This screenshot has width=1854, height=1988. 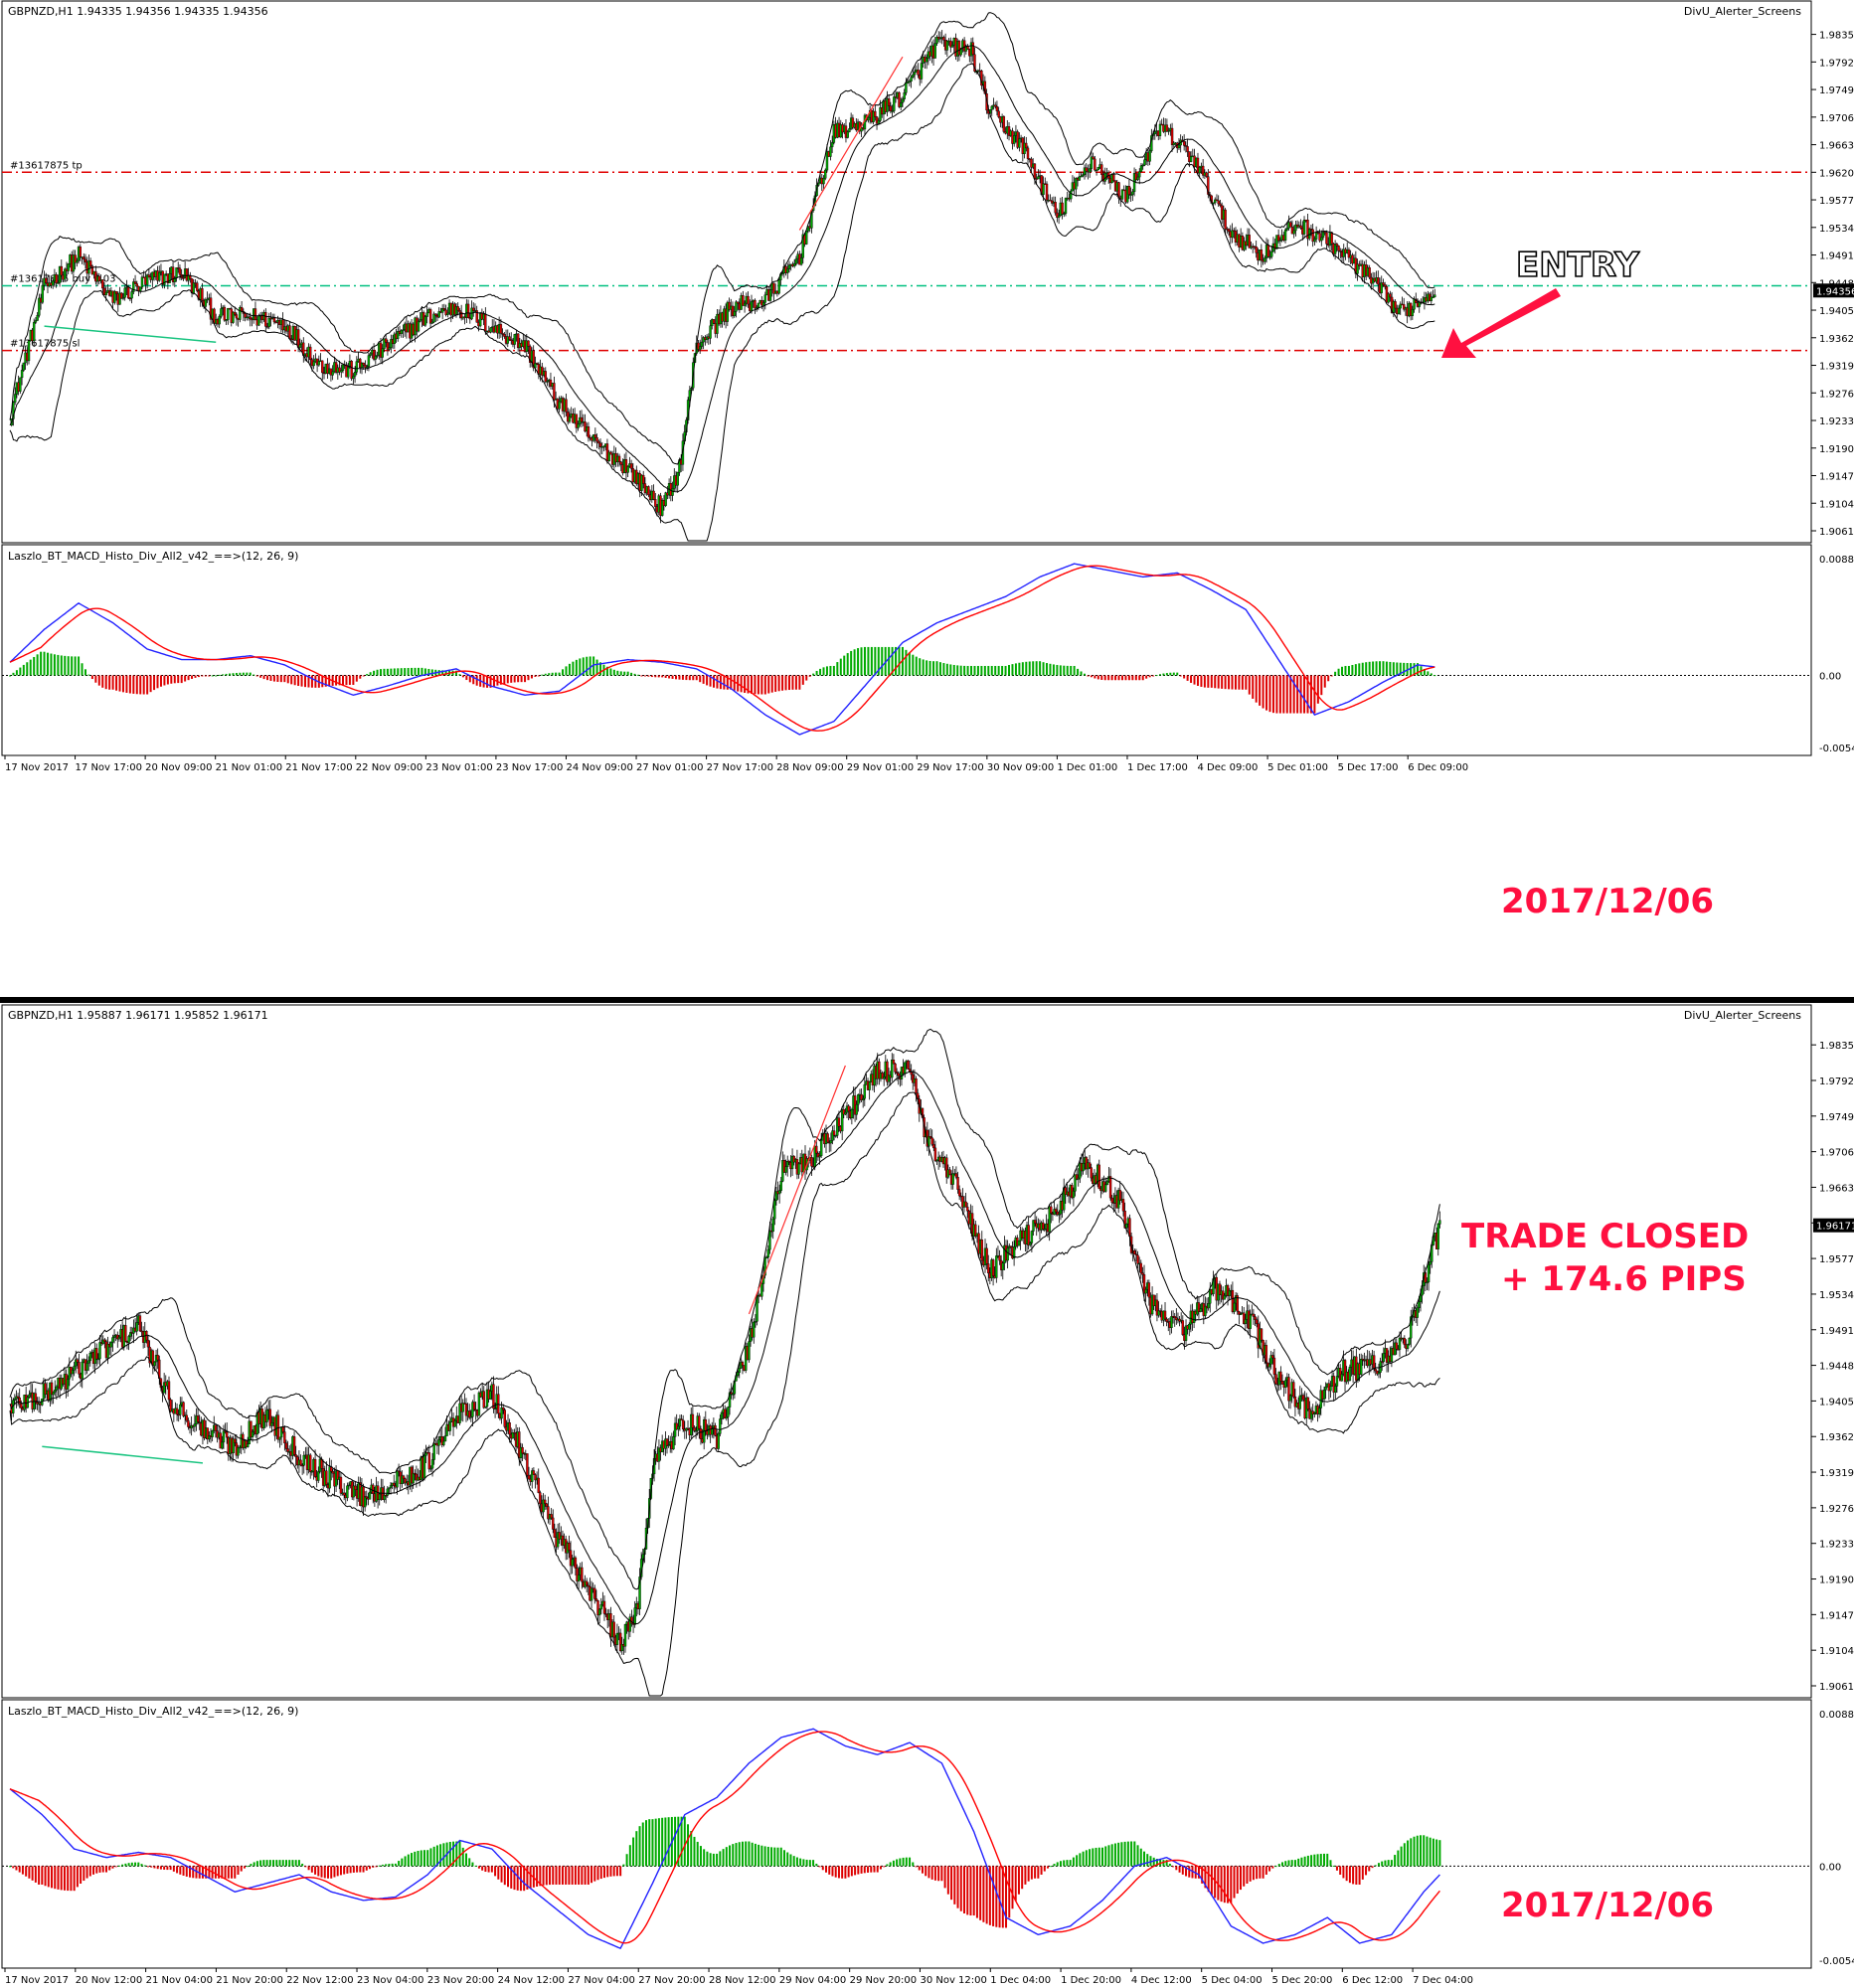 I want to click on price-tick-label: 1.95340, so click(x=1837, y=229).